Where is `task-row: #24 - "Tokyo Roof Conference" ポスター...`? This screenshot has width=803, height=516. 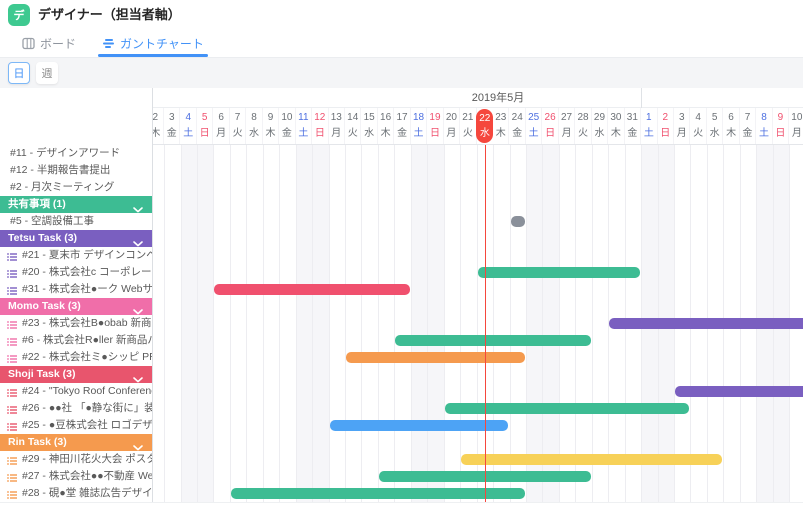
task-row: #24 - "Tokyo Roof Conference" ポスター... is located at coordinates (76, 391).